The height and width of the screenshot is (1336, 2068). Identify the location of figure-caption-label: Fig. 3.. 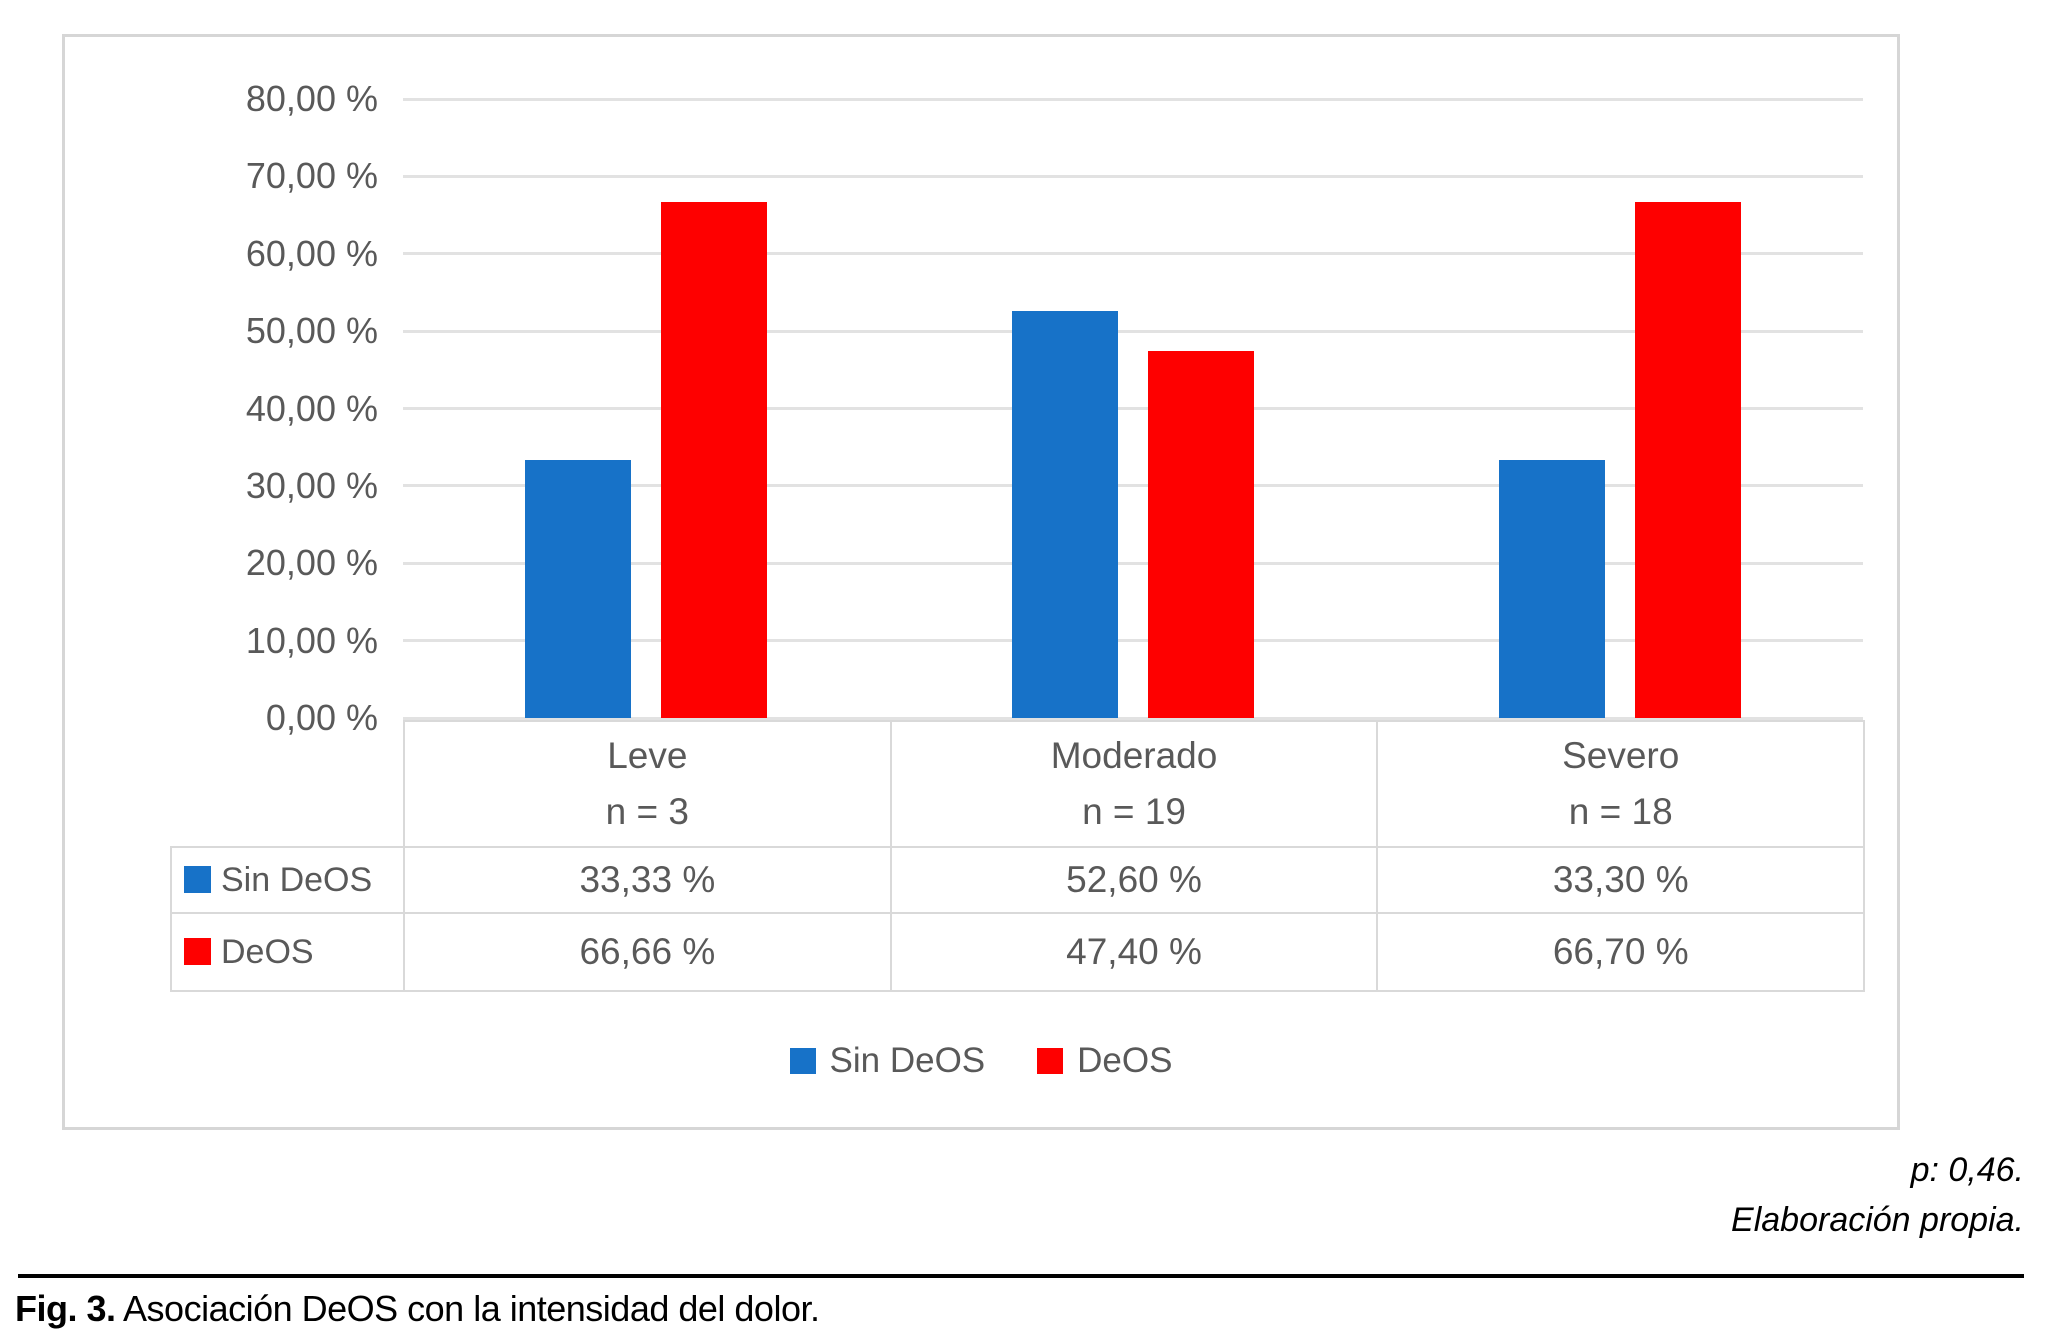
(65, 1308).